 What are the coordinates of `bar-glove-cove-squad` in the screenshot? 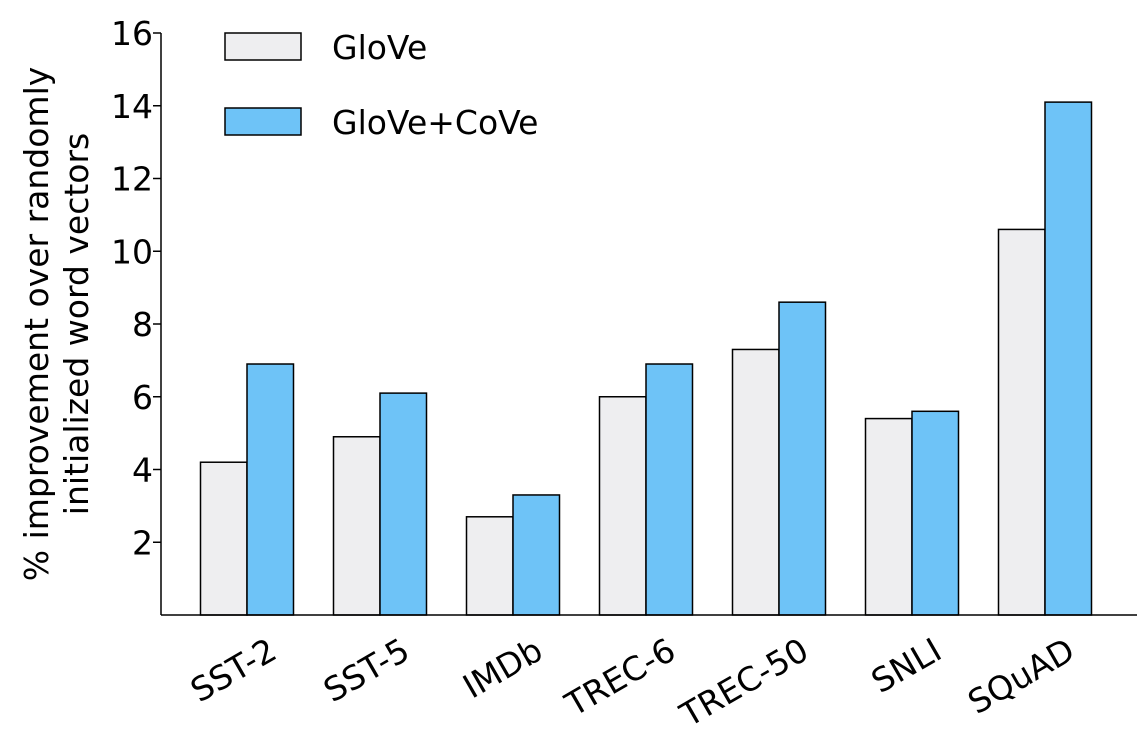 It's located at (1068, 358).